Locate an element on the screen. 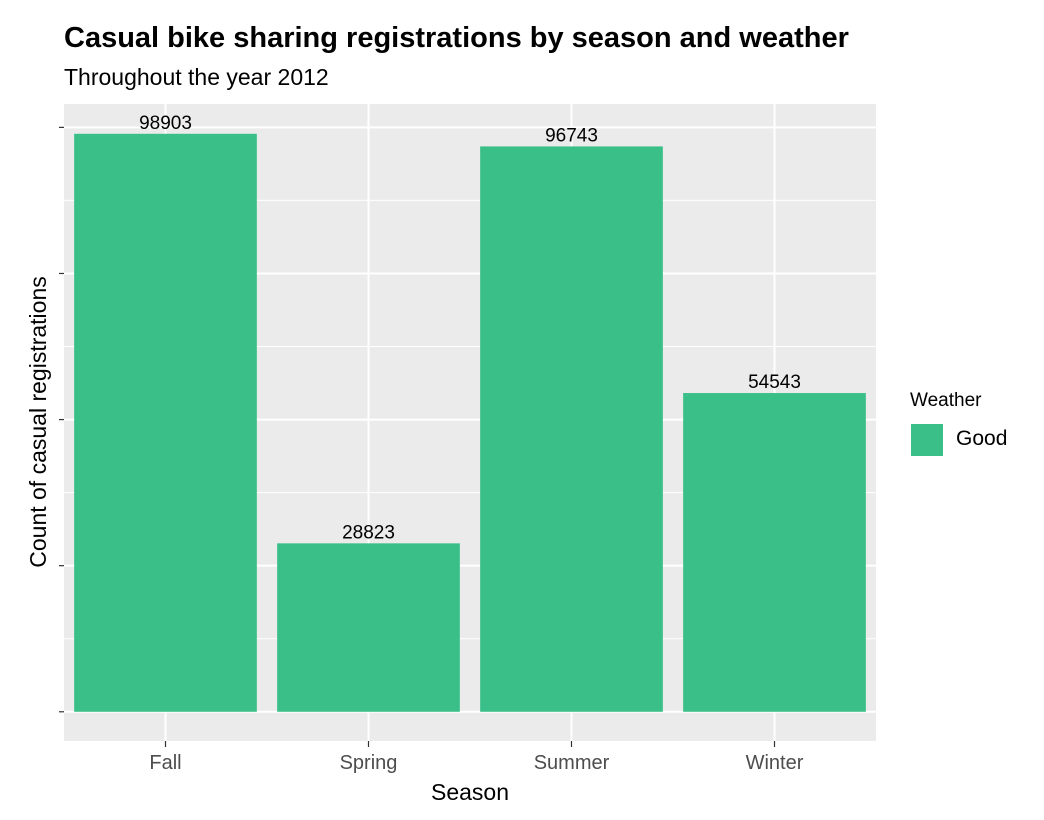 The image size is (1044, 820). x-tick-label-winter: Winter is located at coordinates (775, 763).